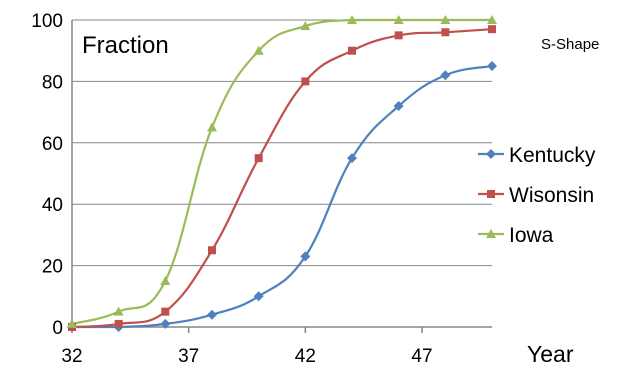 This screenshot has width=625, height=372. I want to click on y-tick-label: 20, so click(52, 267).